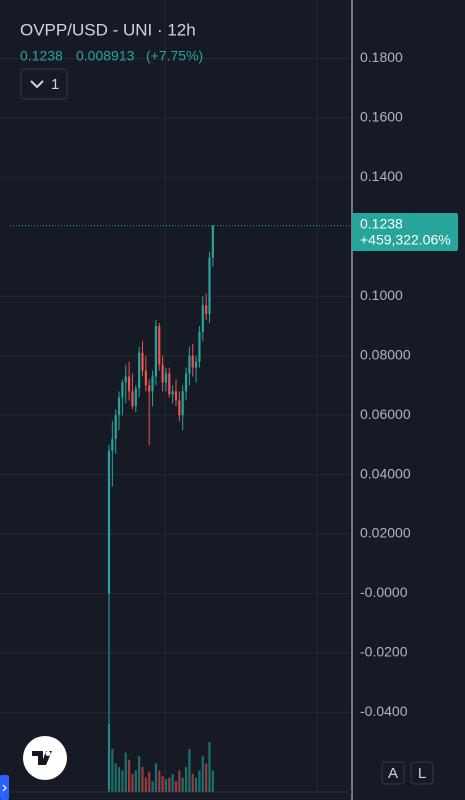 This screenshot has height=800, width=465. Describe the element at coordinates (384, 592) in the screenshot. I see `y-tick-label: -0.0000` at that location.